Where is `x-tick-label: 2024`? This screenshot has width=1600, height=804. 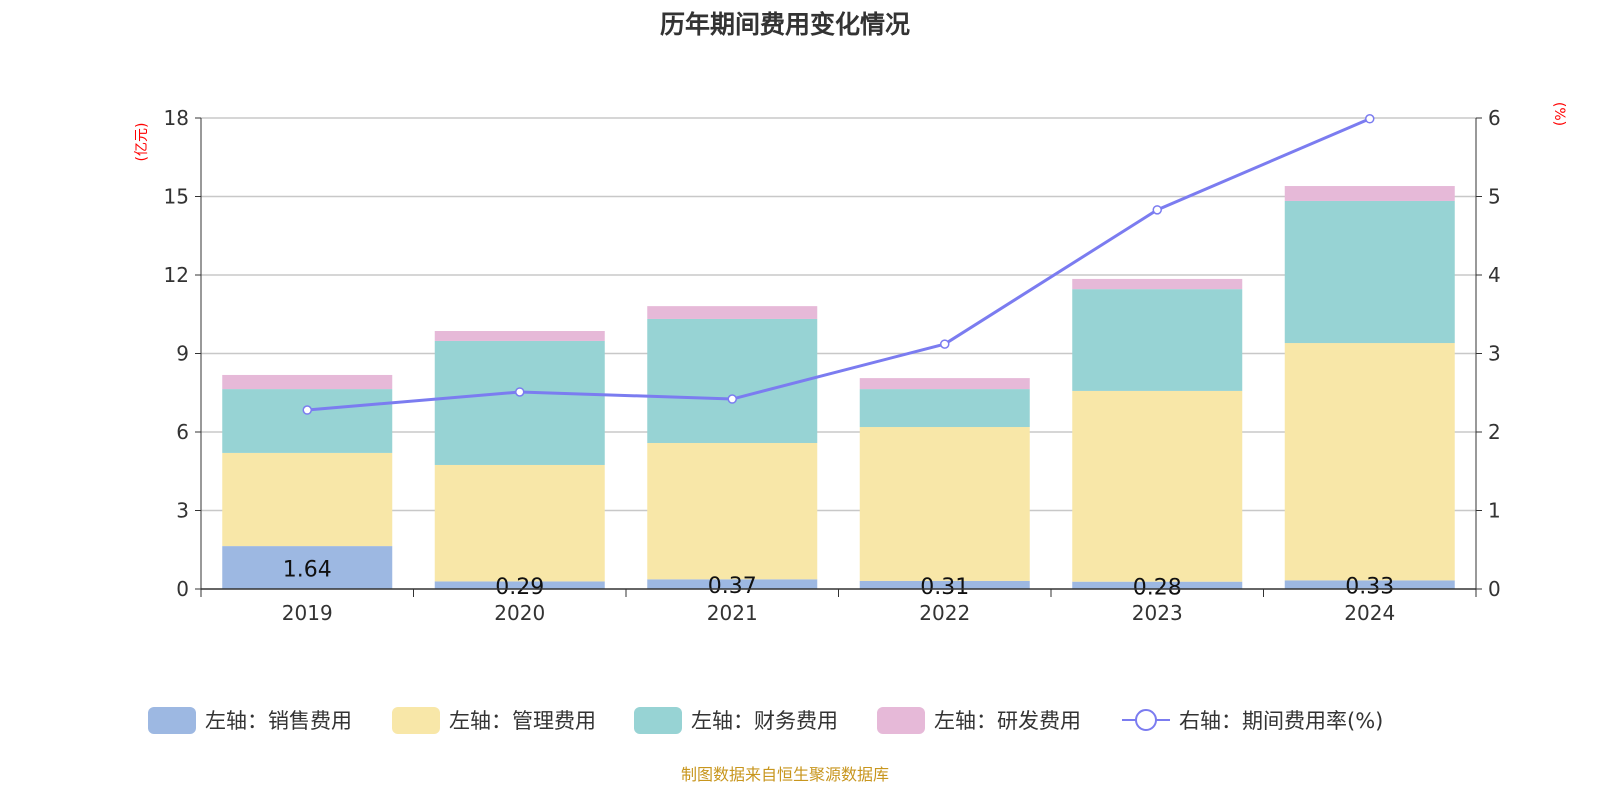 x-tick-label: 2024 is located at coordinates (1369, 613).